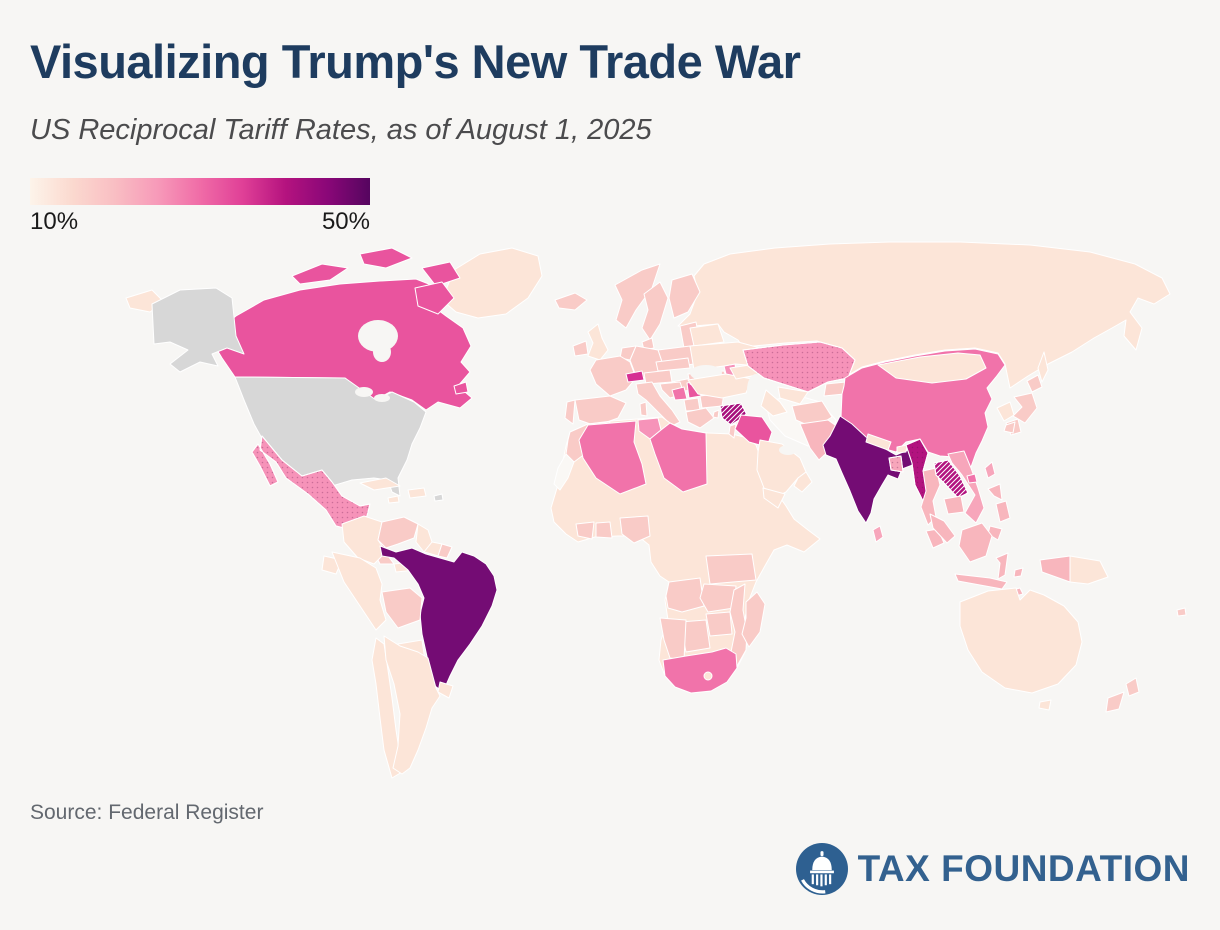 Image resolution: width=1220 pixels, height=930 pixels. I want to click on source-note: Source: Federal Register, so click(147, 812).